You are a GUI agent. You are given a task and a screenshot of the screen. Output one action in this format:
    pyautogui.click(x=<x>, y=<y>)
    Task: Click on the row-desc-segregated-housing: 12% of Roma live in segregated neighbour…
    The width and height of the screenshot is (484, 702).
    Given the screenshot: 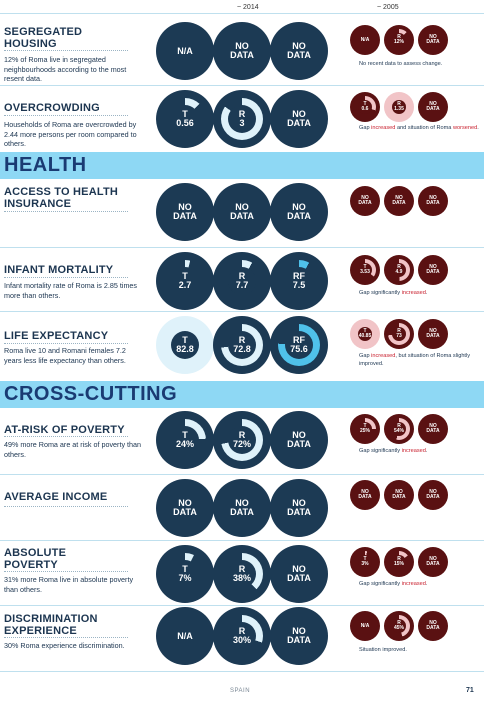 What is the action you would take?
    pyautogui.click(x=65, y=69)
    